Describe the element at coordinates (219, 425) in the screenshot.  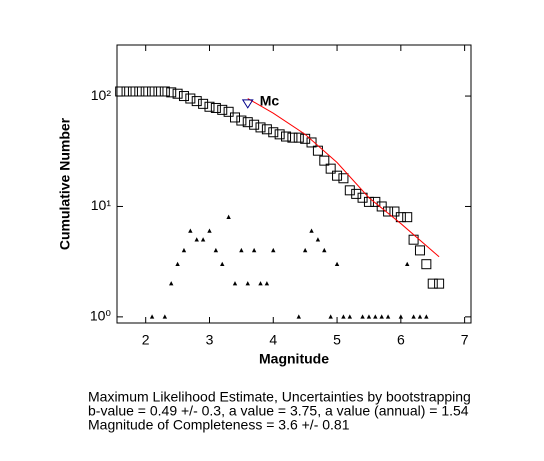
I see `annotation: Magnitude of Completeness = 3.6 +/- 0.81` at that location.